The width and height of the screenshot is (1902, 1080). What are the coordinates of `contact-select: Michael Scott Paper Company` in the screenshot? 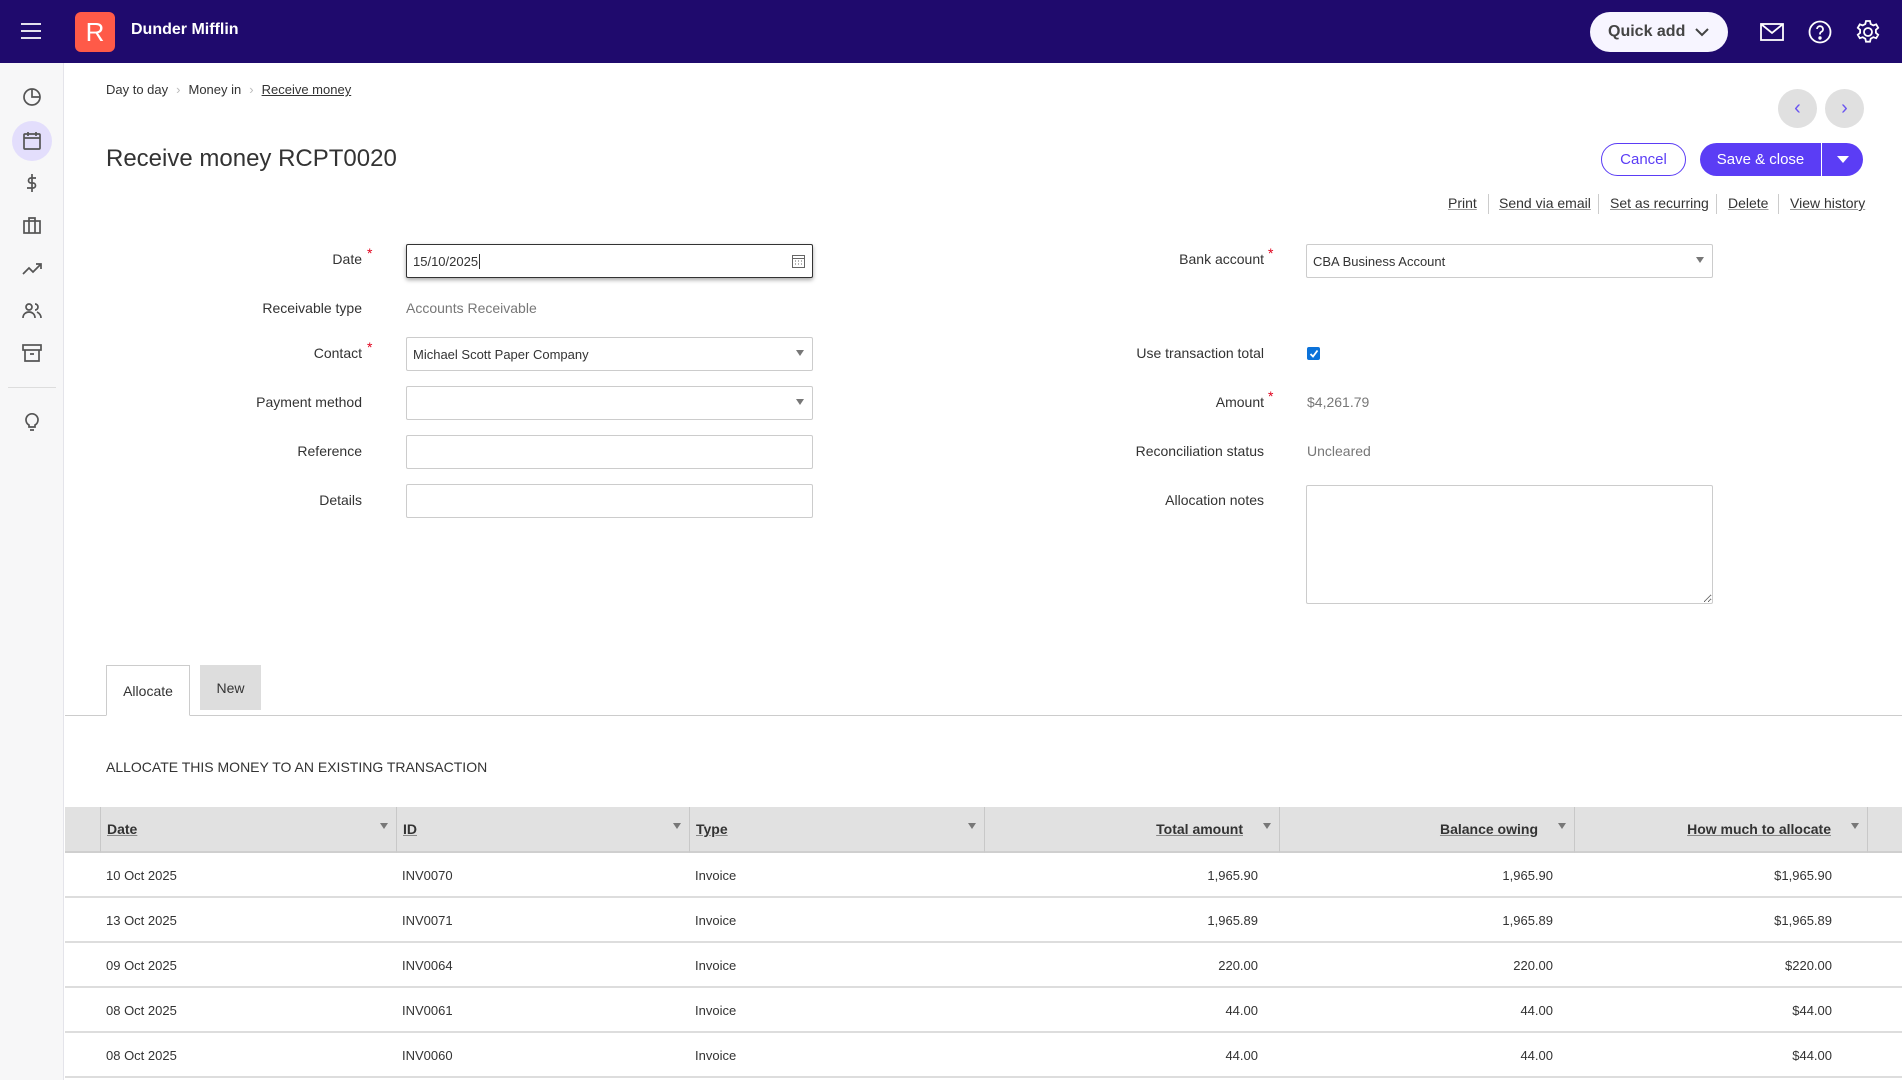 It's located at (609, 354).